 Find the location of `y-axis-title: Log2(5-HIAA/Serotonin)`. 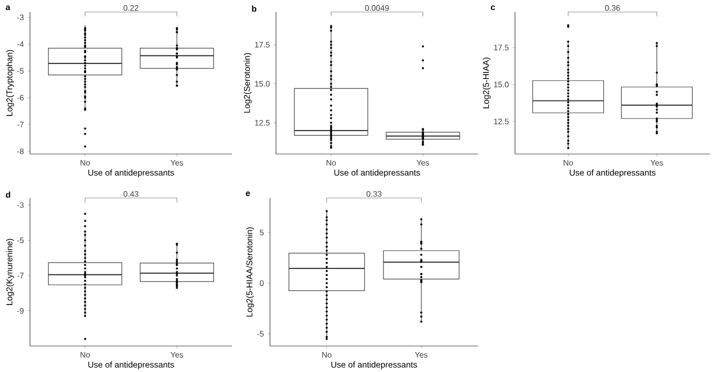

y-axis-title: Log2(5-HIAA/Serotonin) is located at coordinates (250, 272).